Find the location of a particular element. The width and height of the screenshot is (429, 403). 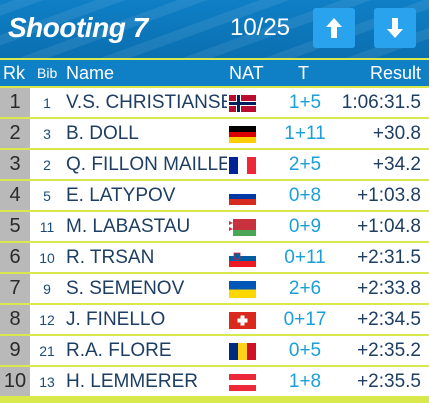

flag-belarus-icon is located at coordinates (242, 227).